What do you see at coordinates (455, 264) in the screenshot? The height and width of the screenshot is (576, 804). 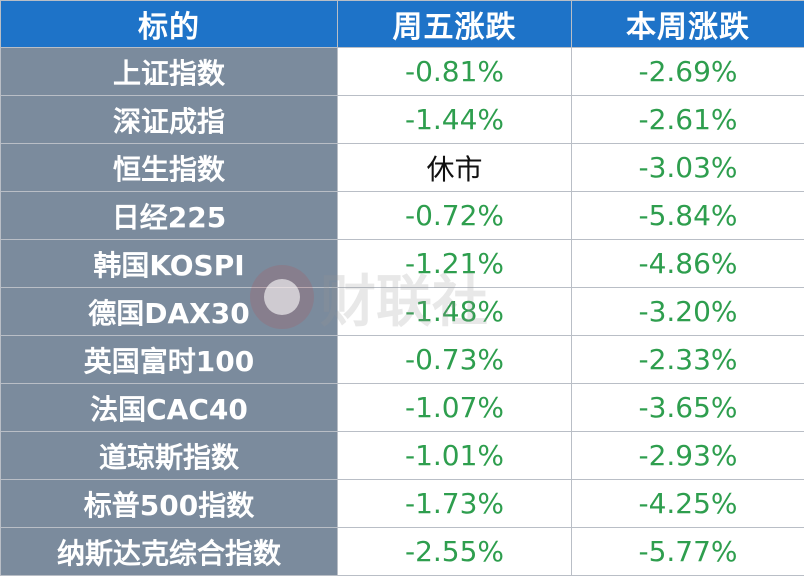 I see `friday-change: -1.21%` at bounding box center [455, 264].